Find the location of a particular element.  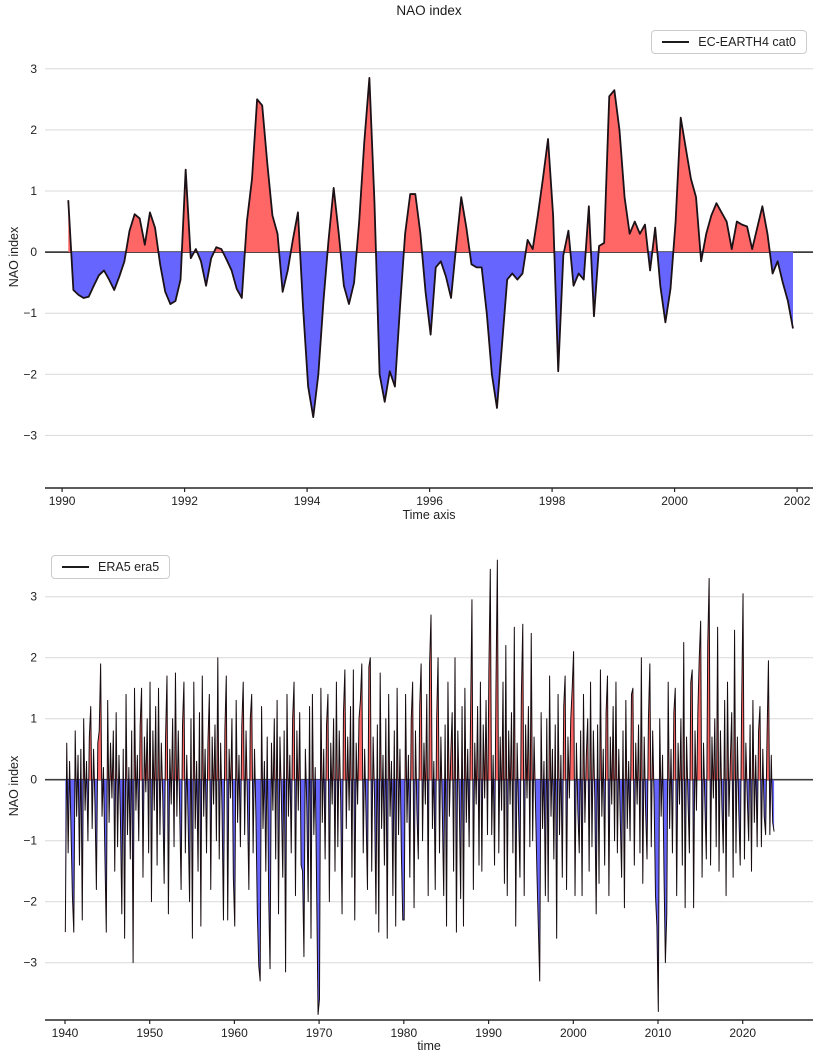

bottom-chart-legend: ERA5 era5 is located at coordinates (111, 567).